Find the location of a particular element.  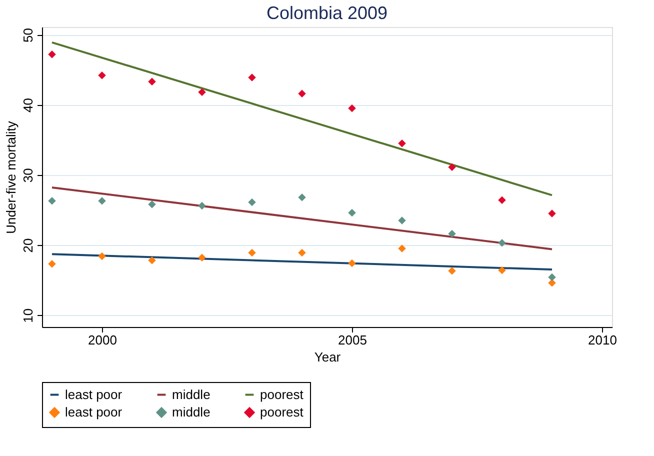

y-axis-title: Under-five mortality is located at coordinates (11, 177).